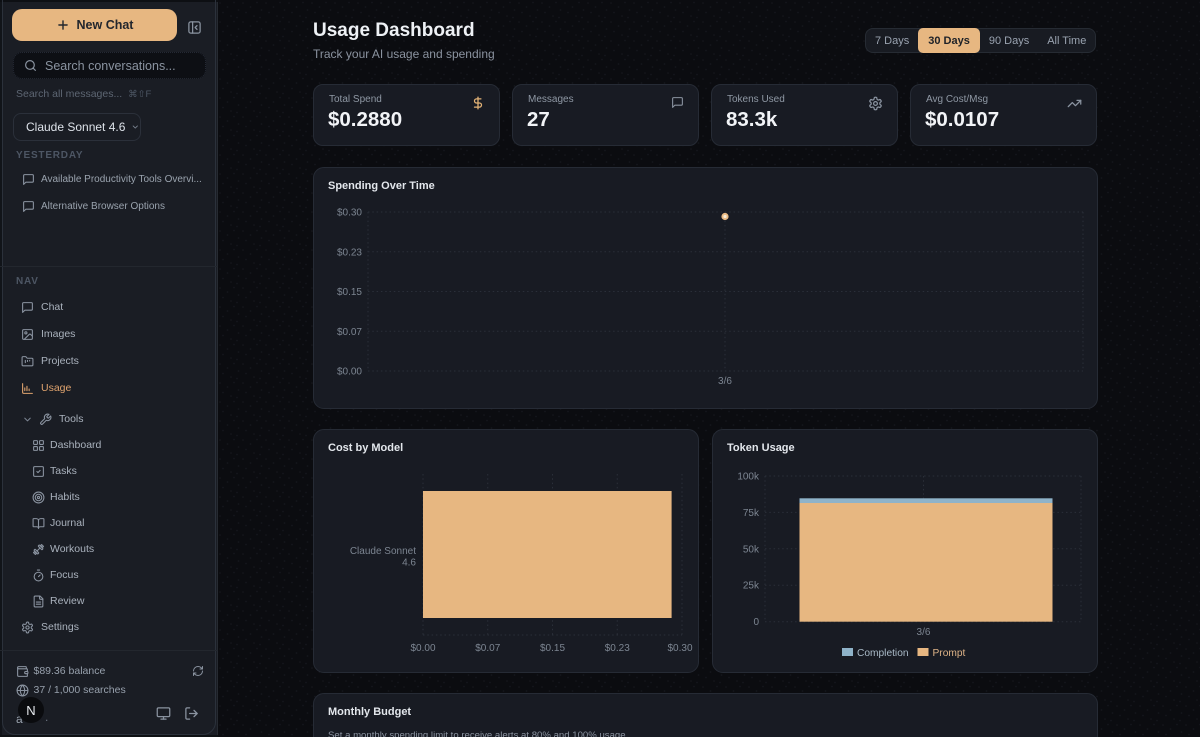 This screenshot has width=1200, height=737. What do you see at coordinates (751, 586) in the screenshot?
I see `svg-text: 25k` at bounding box center [751, 586].